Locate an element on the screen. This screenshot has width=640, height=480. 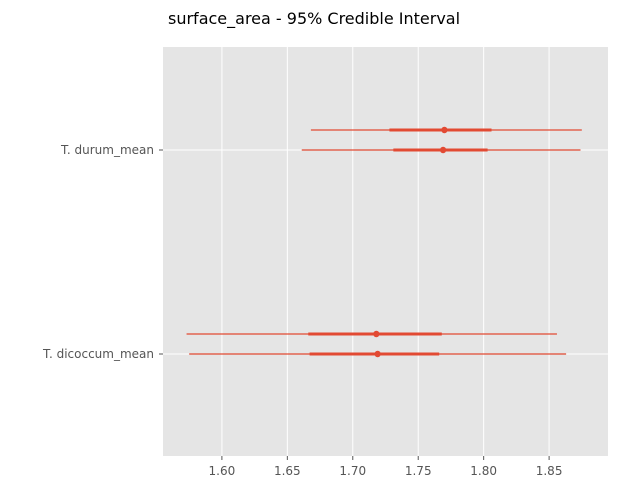
x-axis: 1.60 1.65 1.70 1.75 1.80 1.85 is located at coordinates (386, 467).